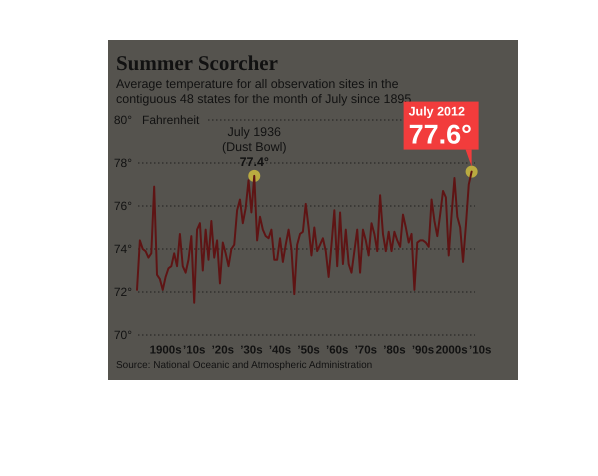 This screenshot has height=476, width=598. I want to click on annotation: July 1936 (Dust Bowl) 77.4°, so click(254, 146).